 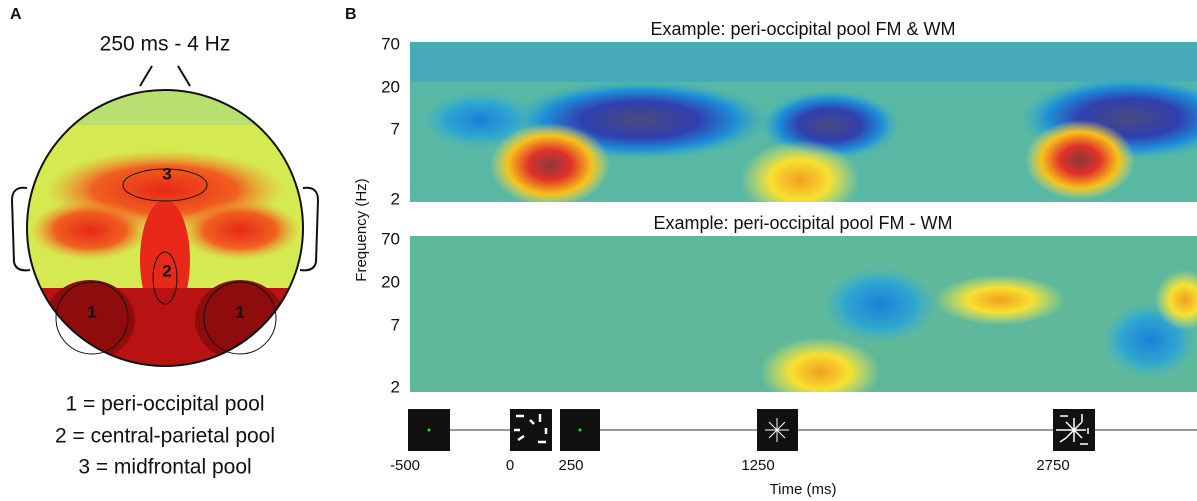 What do you see at coordinates (570, 465) in the screenshot?
I see `time-label: 250` at bounding box center [570, 465].